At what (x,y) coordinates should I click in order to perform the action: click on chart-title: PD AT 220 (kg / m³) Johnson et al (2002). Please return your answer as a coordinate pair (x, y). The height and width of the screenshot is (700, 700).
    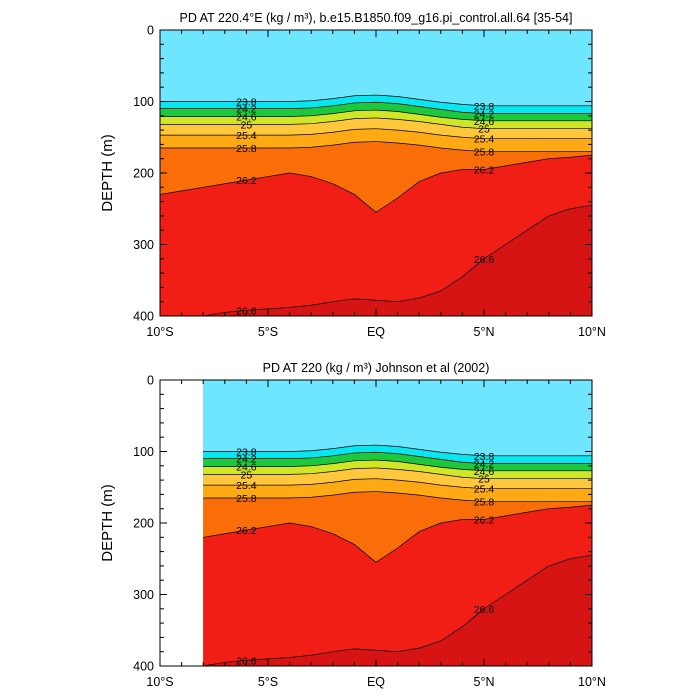
    Looking at the image, I should click on (376, 368).